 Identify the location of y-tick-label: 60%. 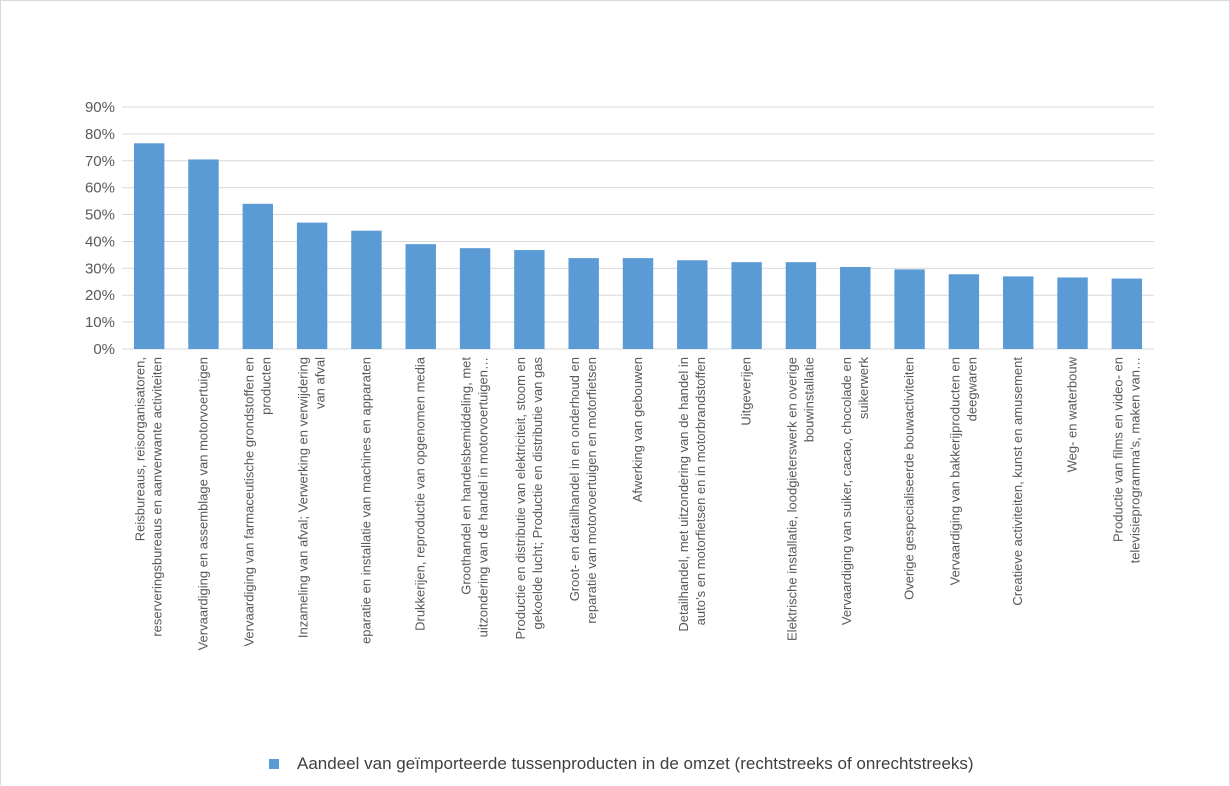
(100, 188).